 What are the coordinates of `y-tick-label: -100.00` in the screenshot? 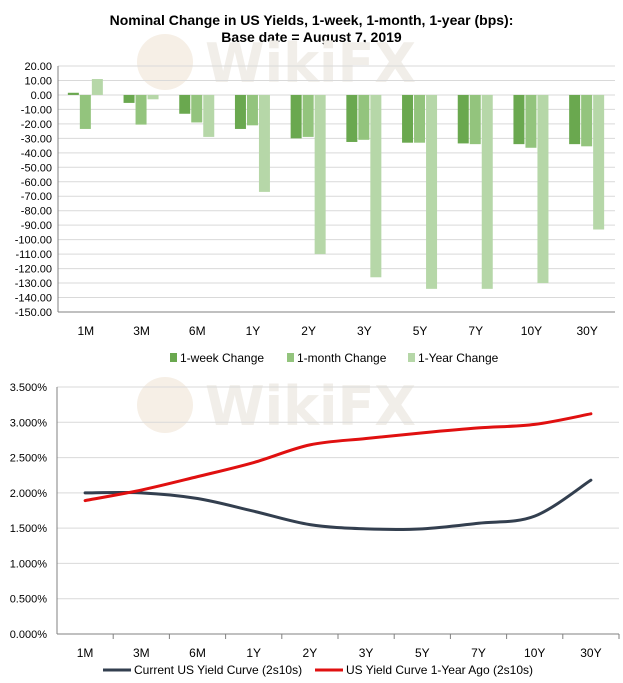 It's located at (33, 241).